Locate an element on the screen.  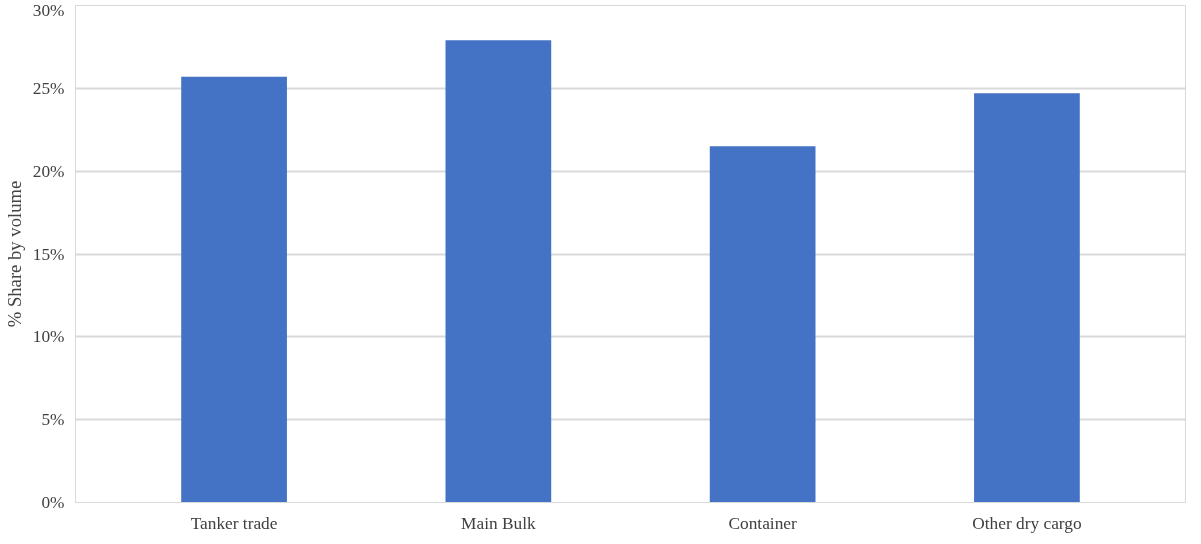
y-tick-label: 5% is located at coordinates (53, 420).